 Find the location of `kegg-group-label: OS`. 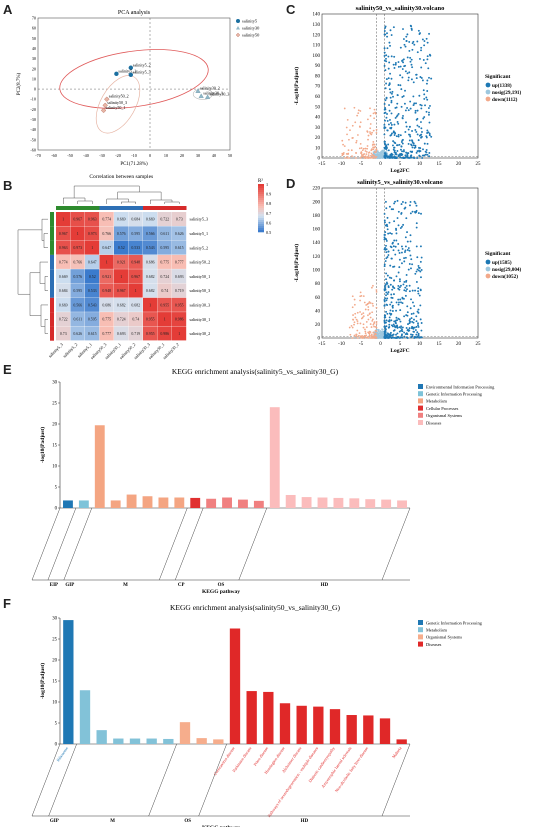

kegg-group-label: OS is located at coordinates (221, 585).